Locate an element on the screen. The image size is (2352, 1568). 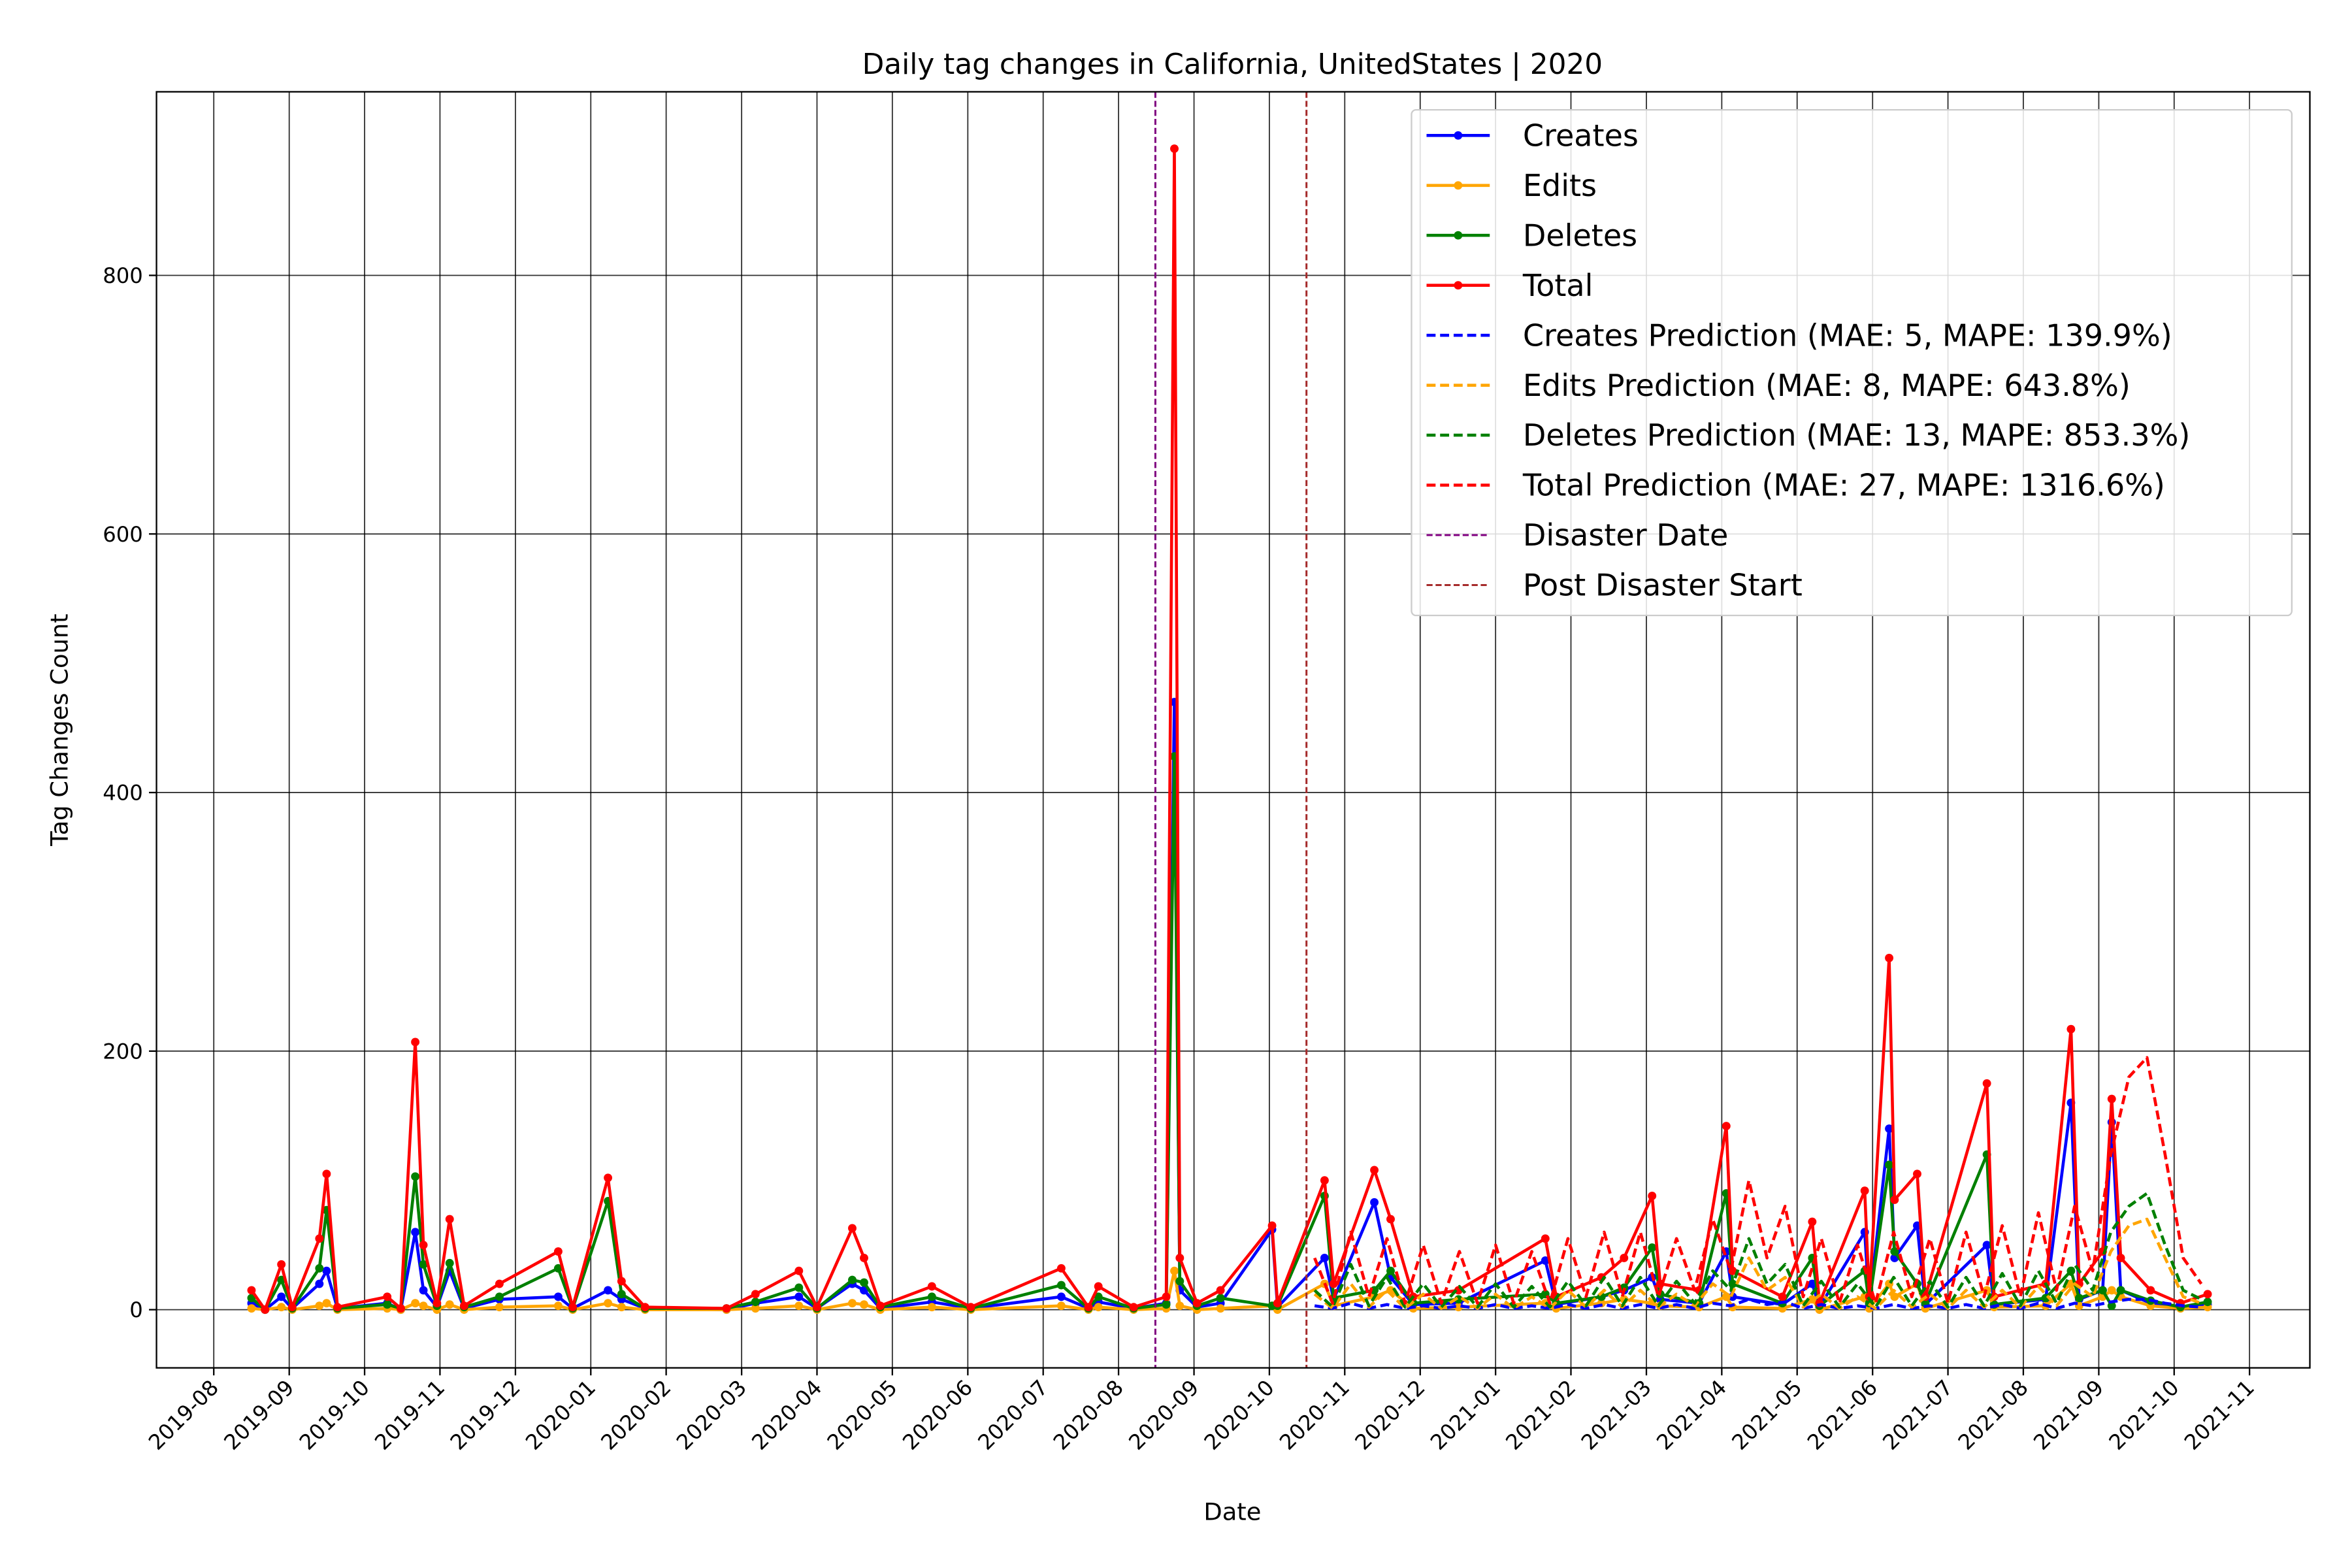
y-tick-label: 400 is located at coordinates (123, 793).